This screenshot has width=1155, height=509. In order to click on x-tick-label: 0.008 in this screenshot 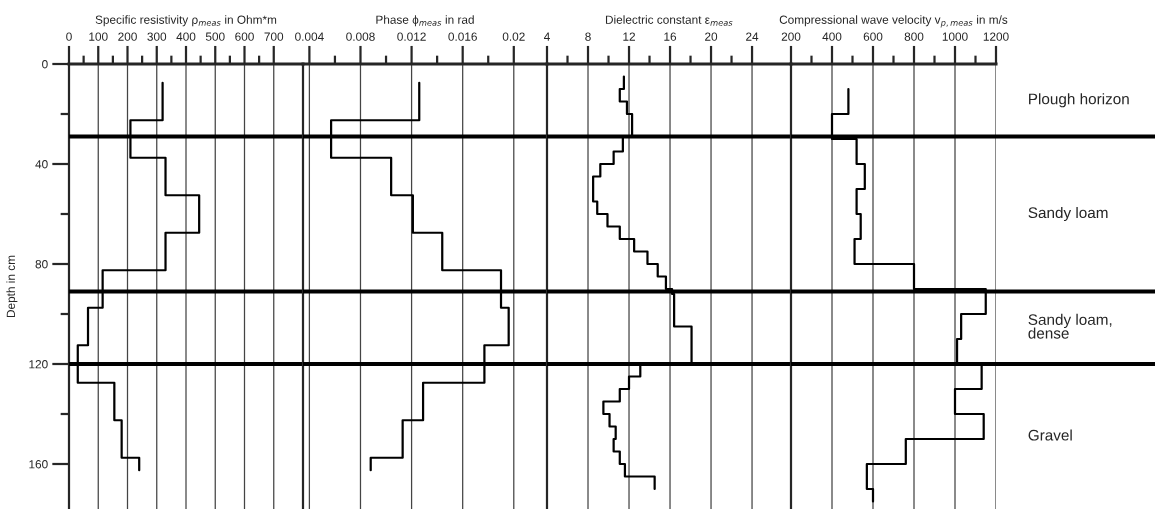, I will do `click(360, 36)`.